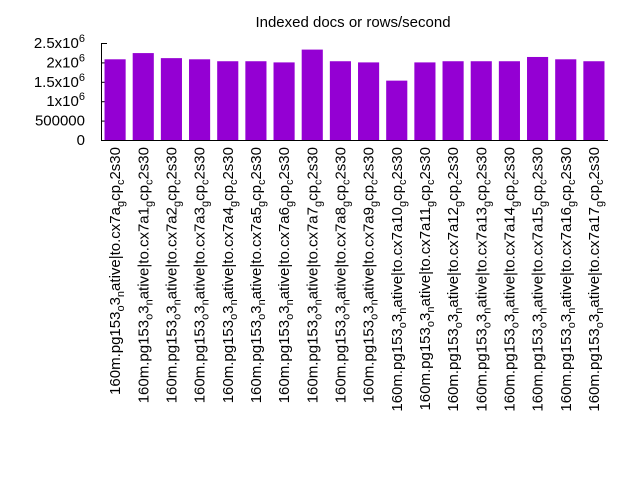  Describe the element at coordinates (566, 241) in the screenshot. I see `x-tick-label-part: |to.cx7a16` at that location.